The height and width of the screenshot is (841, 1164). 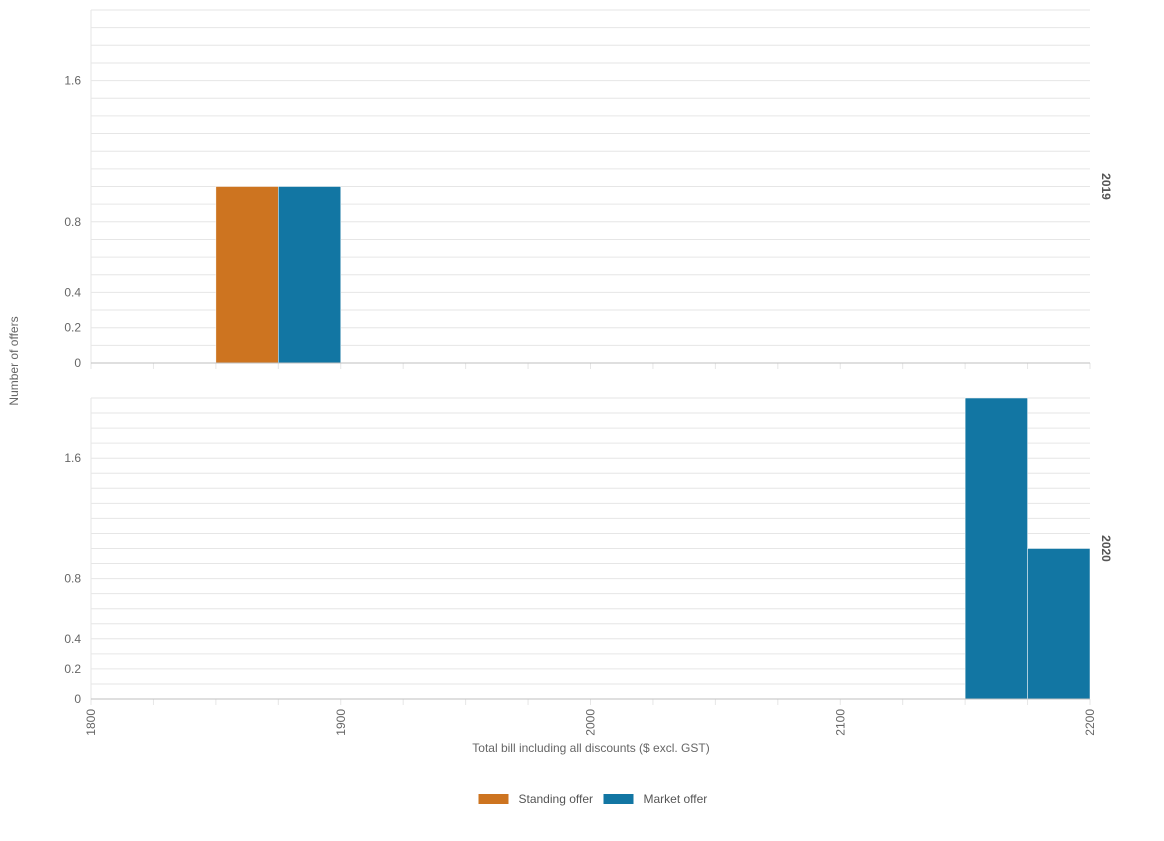 What do you see at coordinates (14, 360) in the screenshot?
I see `y-axis-title: Number of offers` at bounding box center [14, 360].